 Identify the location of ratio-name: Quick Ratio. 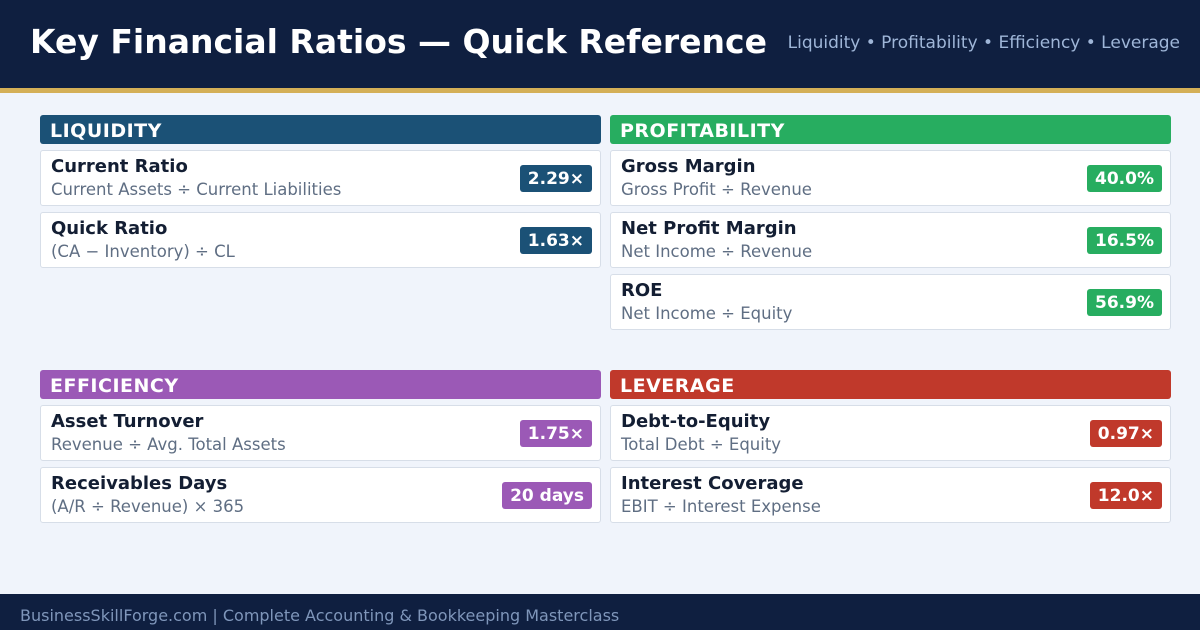
(109, 228).